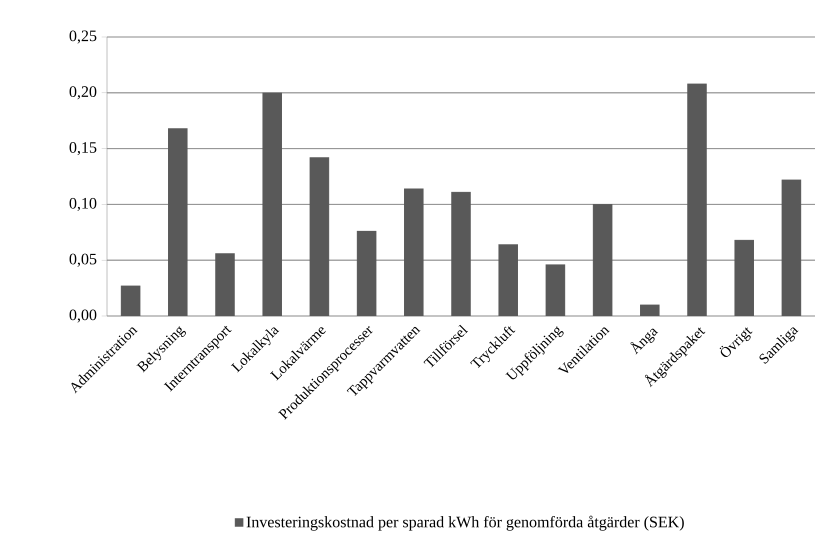 The image size is (830, 550). Describe the element at coordinates (83, 316) in the screenshot. I see `y-tick-label: 0,00` at that location.